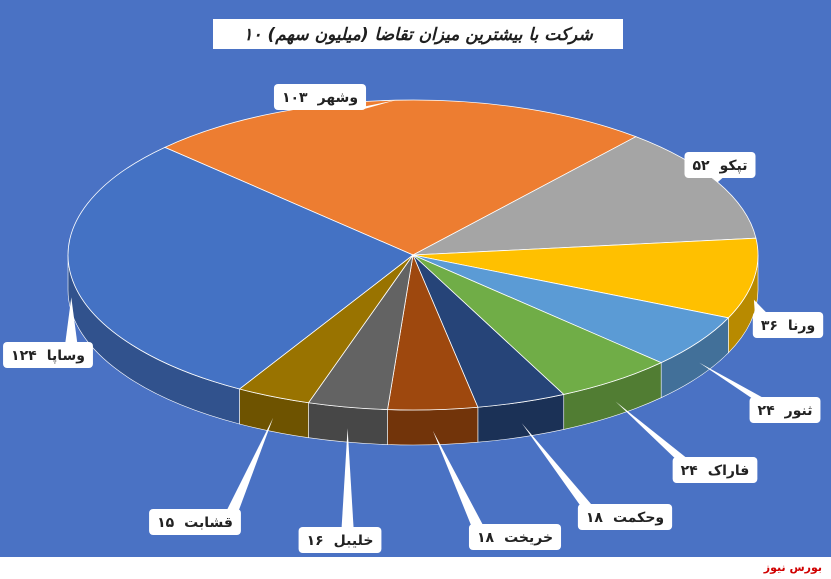  Describe the element at coordinates (729, 471) in the screenshot. I see `label-name: فاراک` at that location.